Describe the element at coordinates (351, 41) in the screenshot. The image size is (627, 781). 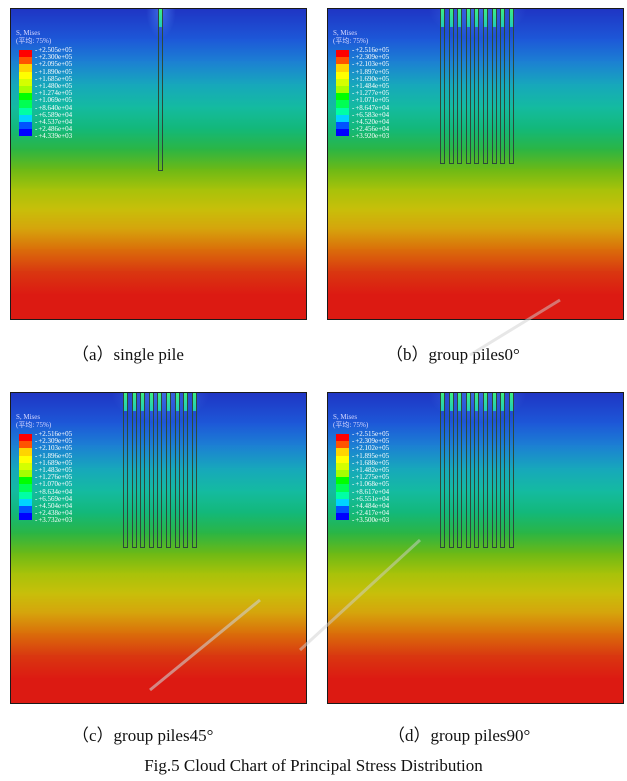
I see `legend-subtitle: (平均: 75%)` at that location.